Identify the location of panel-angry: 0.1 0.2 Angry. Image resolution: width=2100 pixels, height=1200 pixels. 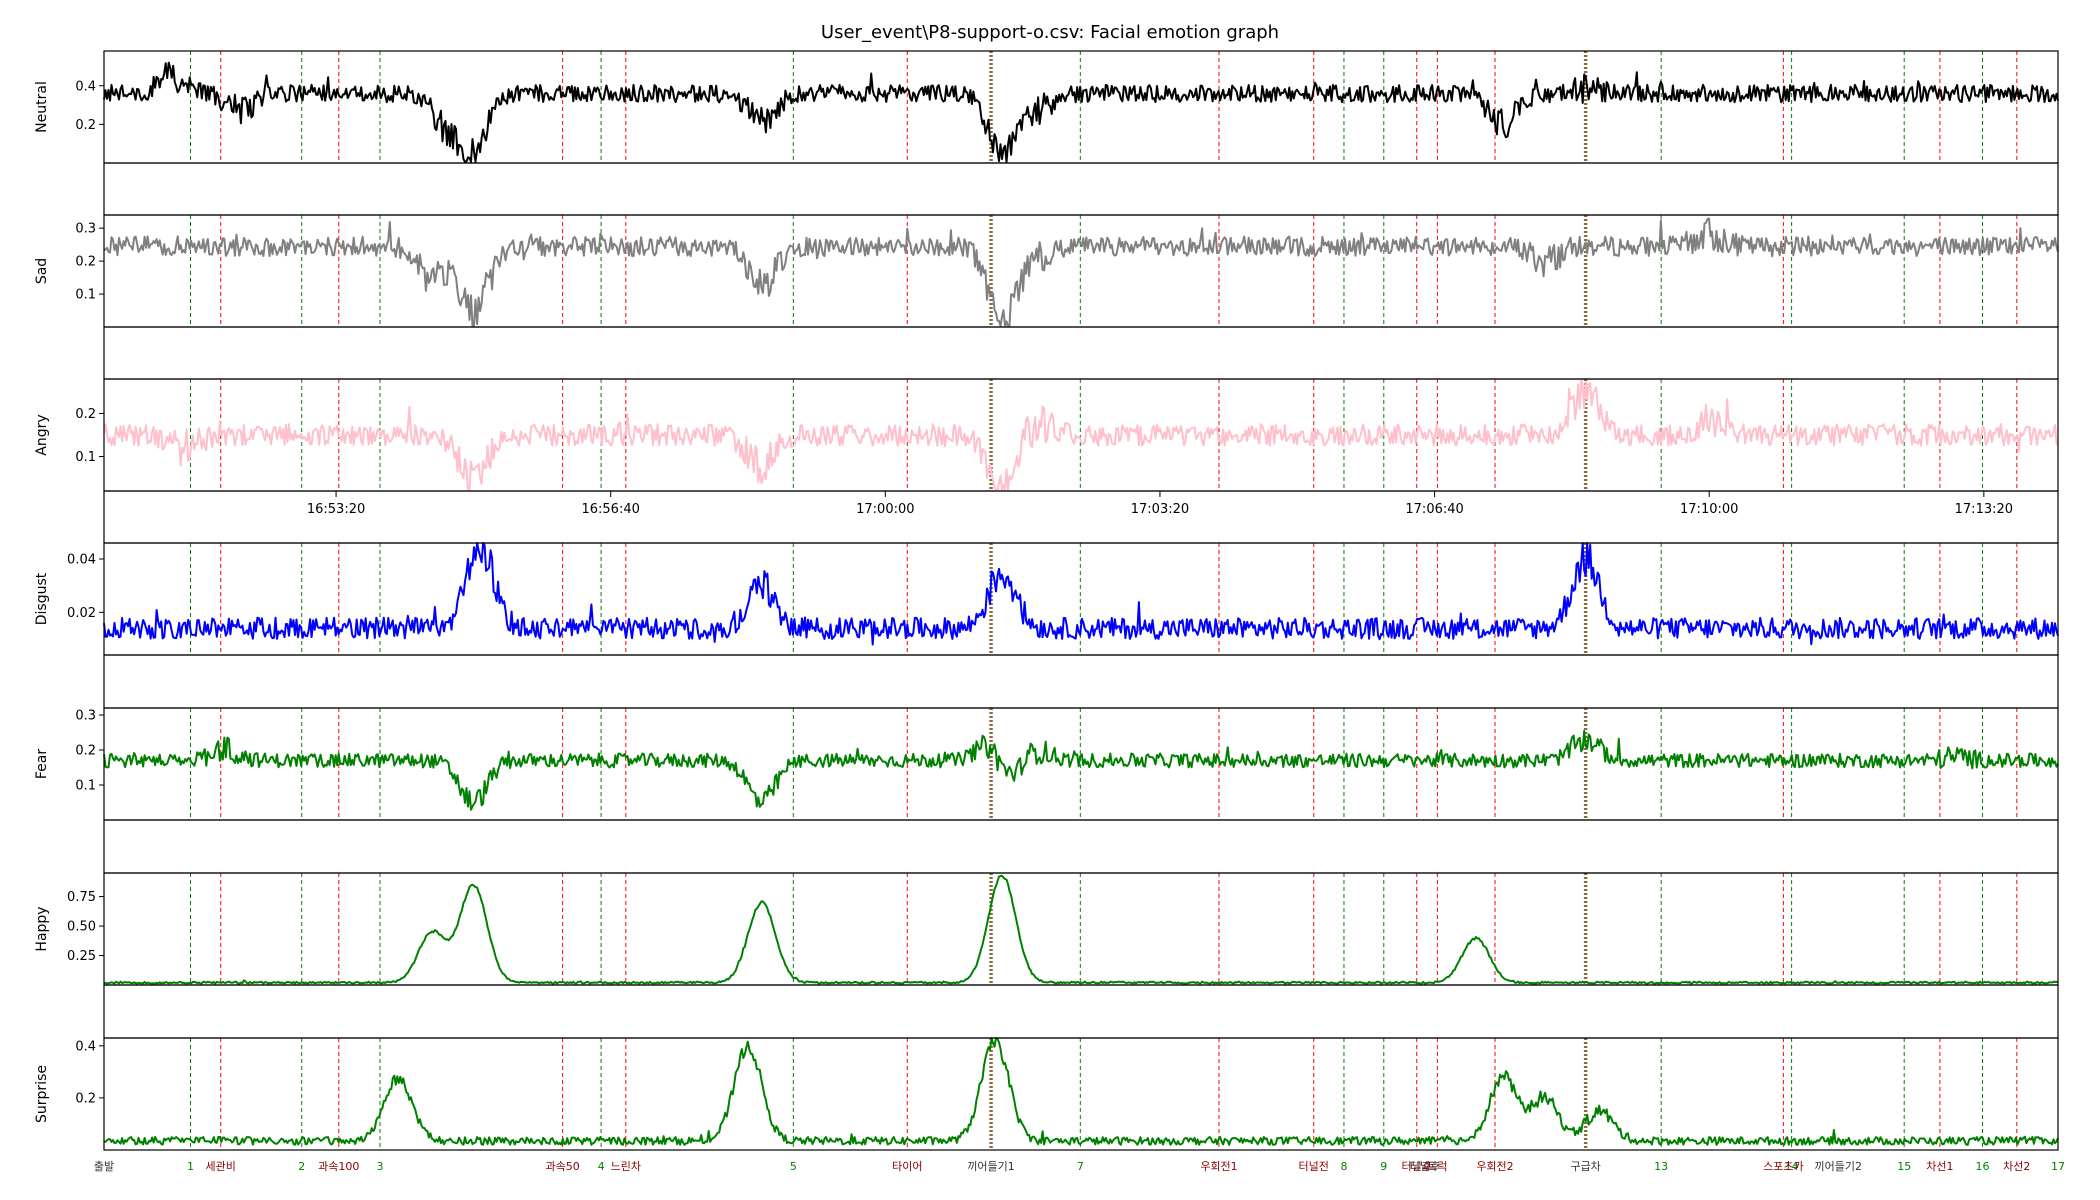
(1046, 435).